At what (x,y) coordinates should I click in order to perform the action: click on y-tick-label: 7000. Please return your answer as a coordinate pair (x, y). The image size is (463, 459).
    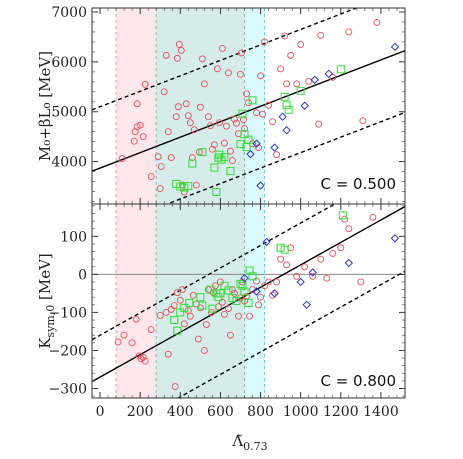
    Looking at the image, I should click on (69, 13).